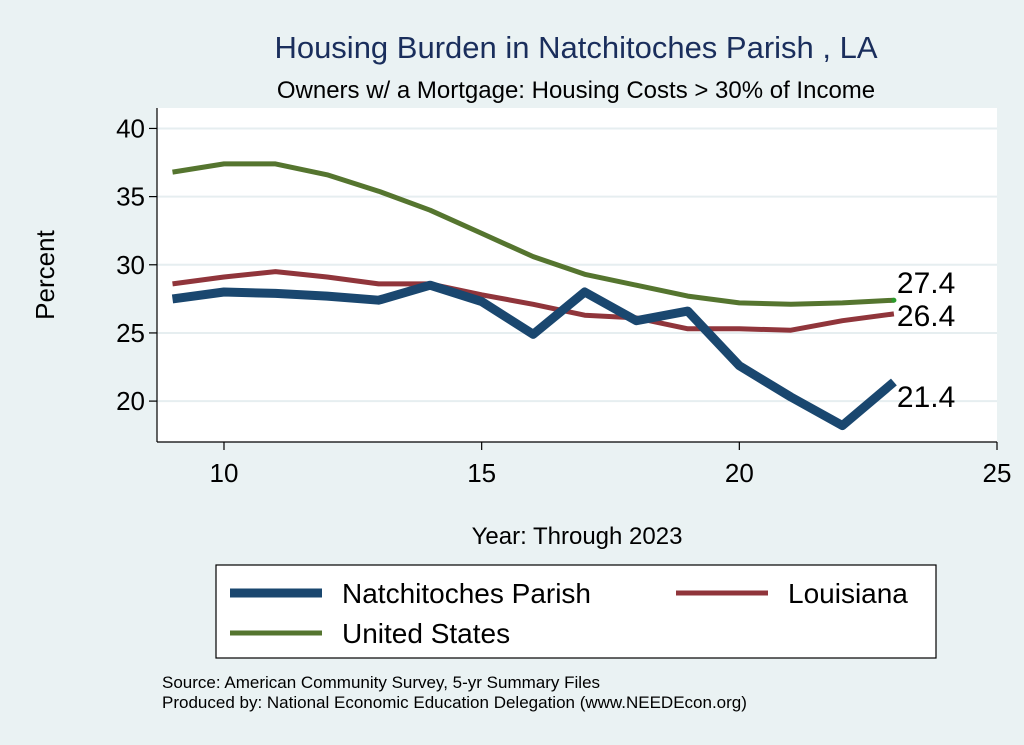  Describe the element at coordinates (130, 128) in the screenshot. I see `y-tick-label: 40` at that location.